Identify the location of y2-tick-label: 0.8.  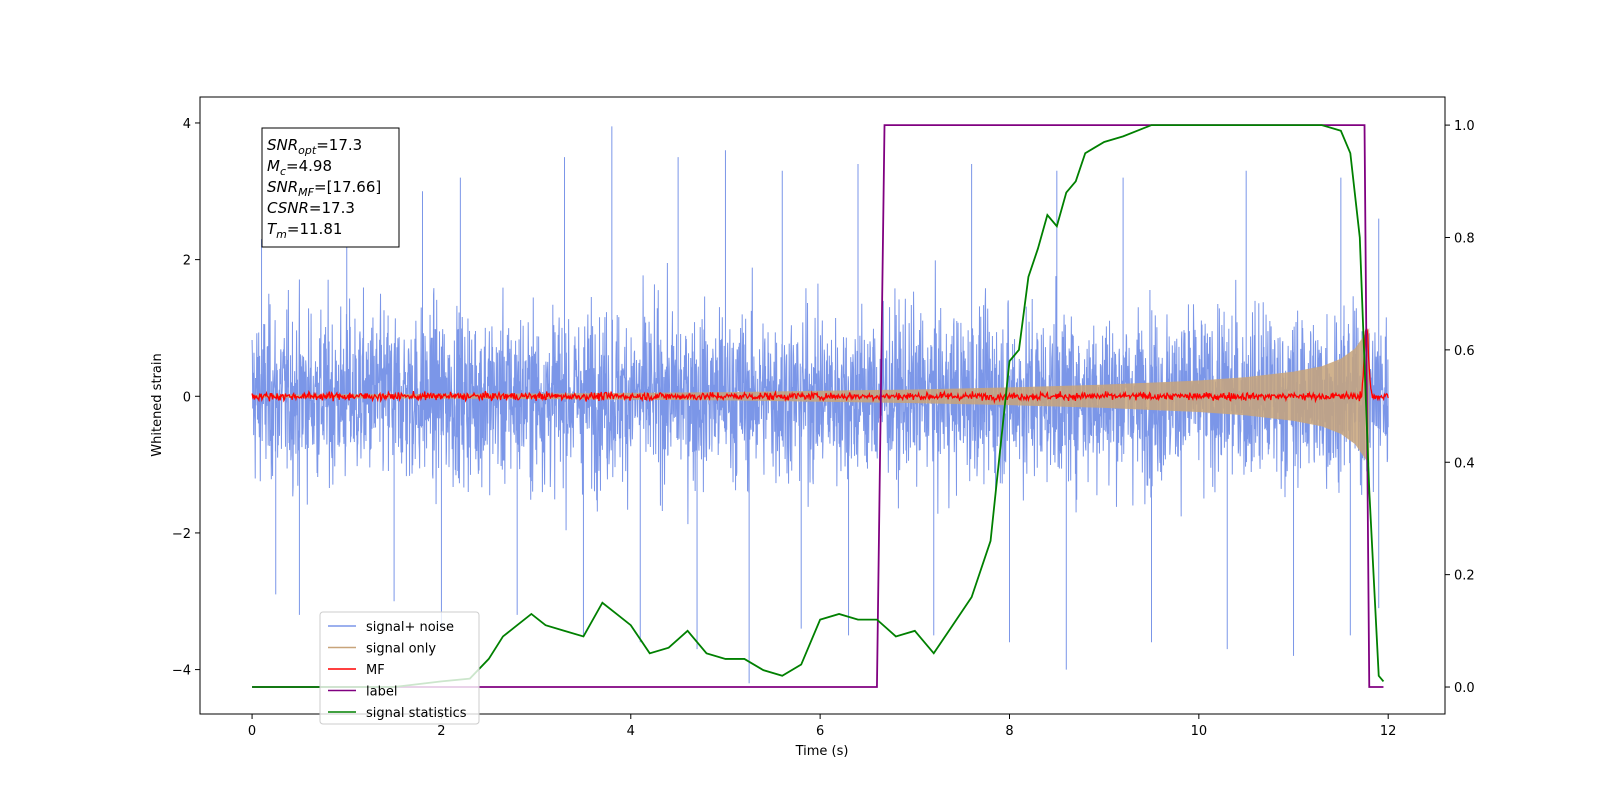
(1464, 238).